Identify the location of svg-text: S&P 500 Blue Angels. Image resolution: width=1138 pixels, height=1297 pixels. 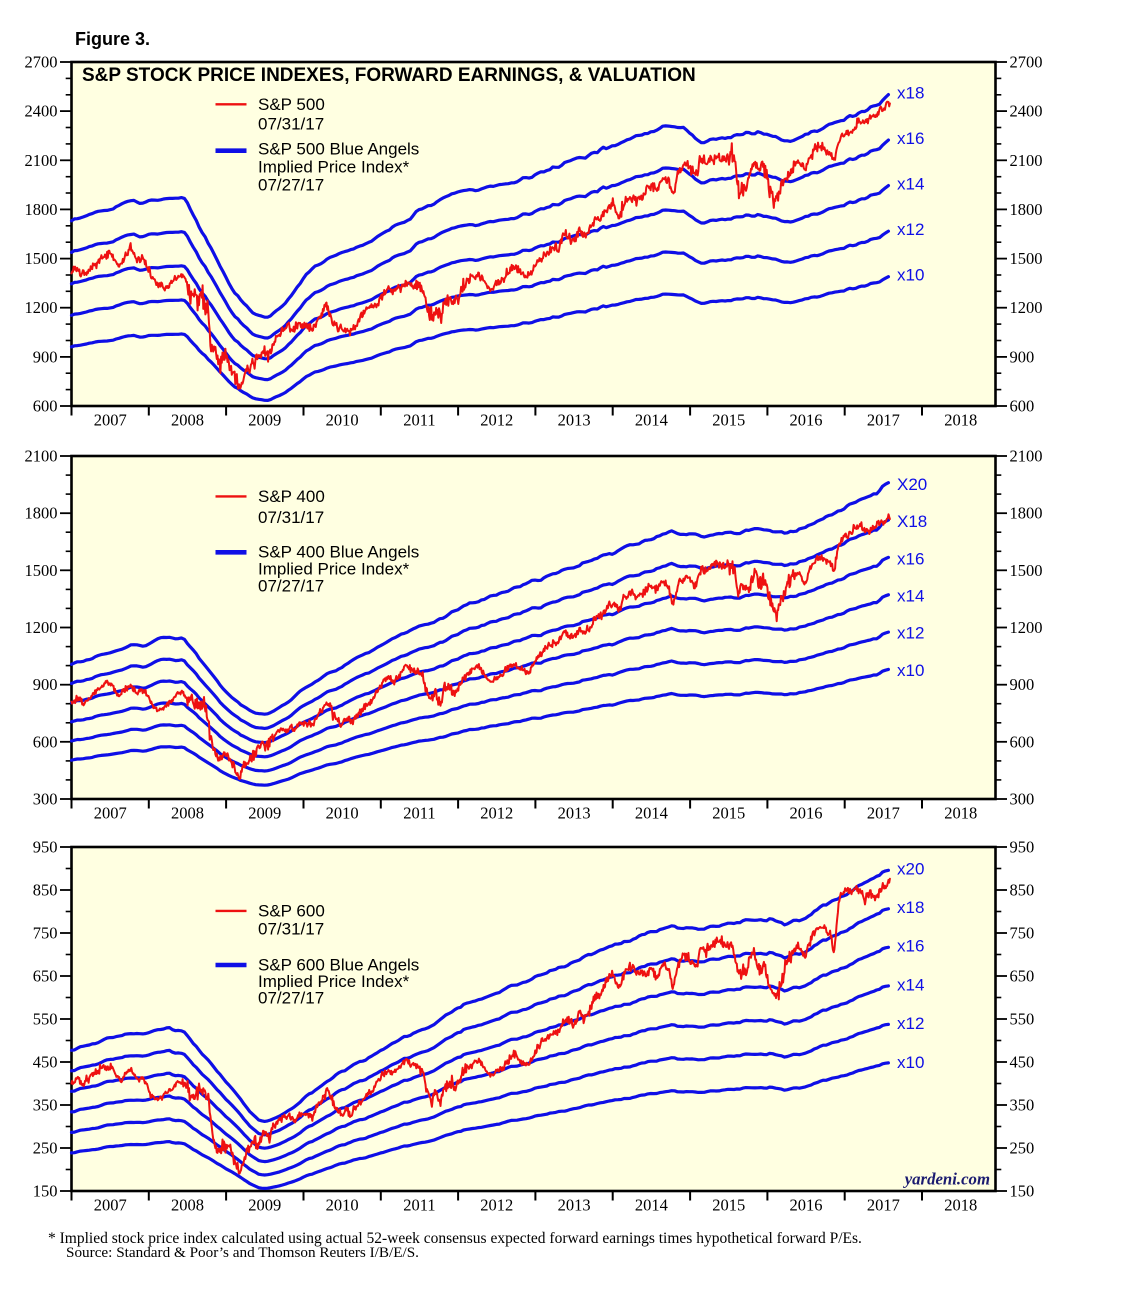
(338, 149).